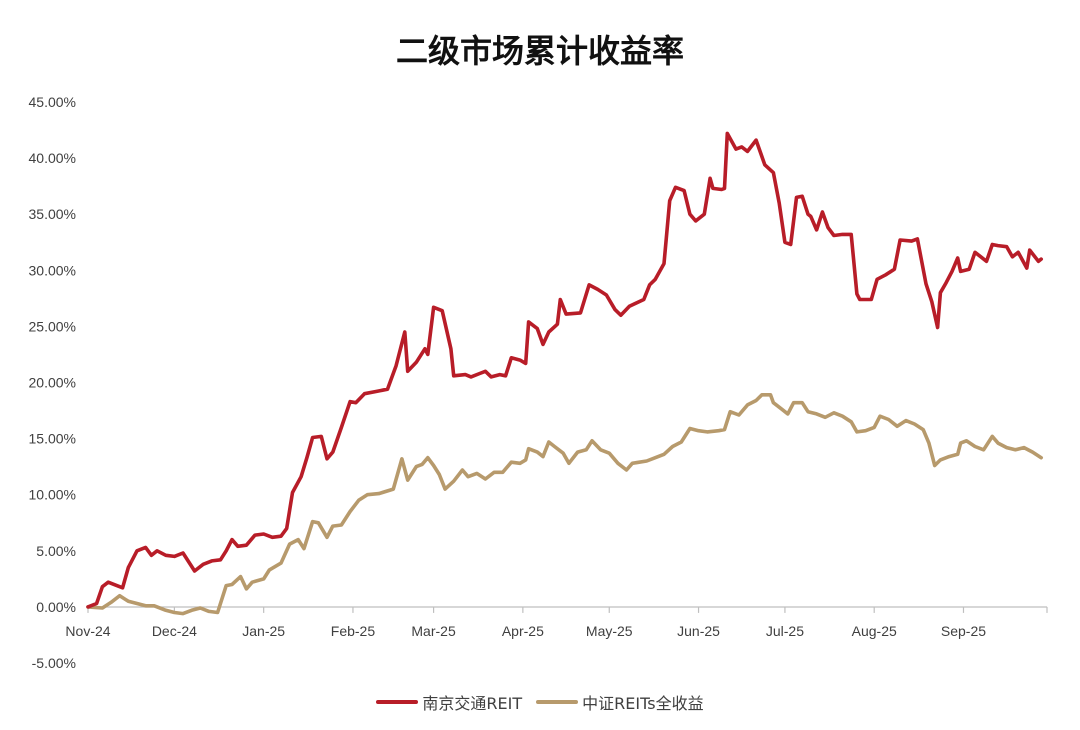 This screenshot has width=1080, height=730. What do you see at coordinates (52, 158) in the screenshot?
I see `y-tick-label: 40.00%` at bounding box center [52, 158].